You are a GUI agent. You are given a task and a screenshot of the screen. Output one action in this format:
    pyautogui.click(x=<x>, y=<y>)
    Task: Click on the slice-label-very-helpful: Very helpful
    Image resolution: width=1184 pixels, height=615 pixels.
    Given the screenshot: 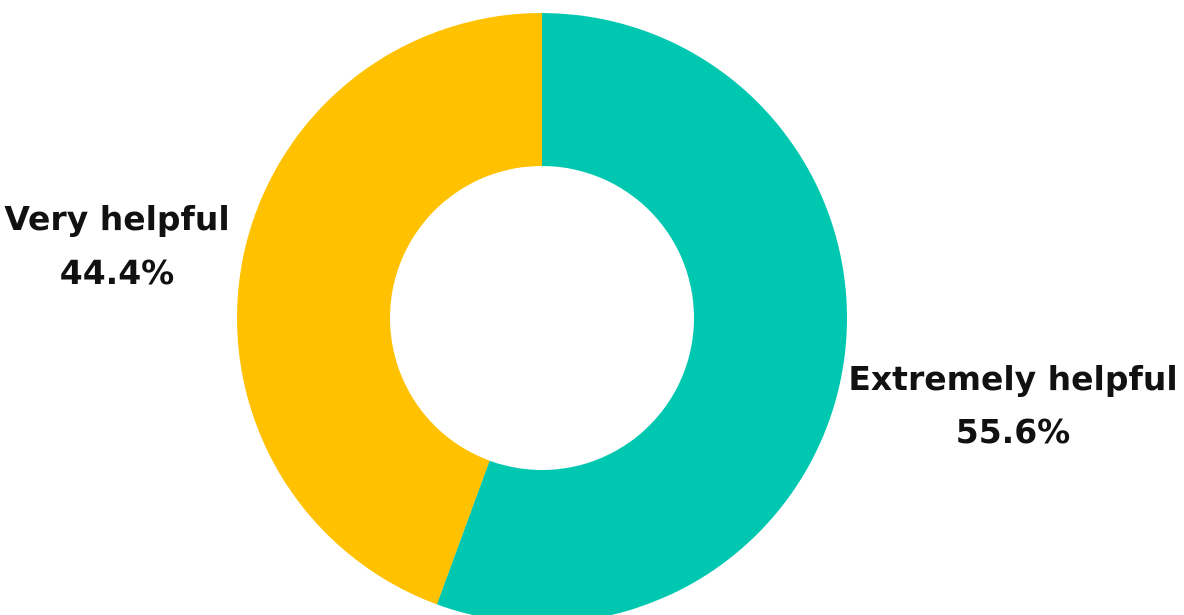 What is the action you would take?
    pyautogui.click(x=116, y=218)
    